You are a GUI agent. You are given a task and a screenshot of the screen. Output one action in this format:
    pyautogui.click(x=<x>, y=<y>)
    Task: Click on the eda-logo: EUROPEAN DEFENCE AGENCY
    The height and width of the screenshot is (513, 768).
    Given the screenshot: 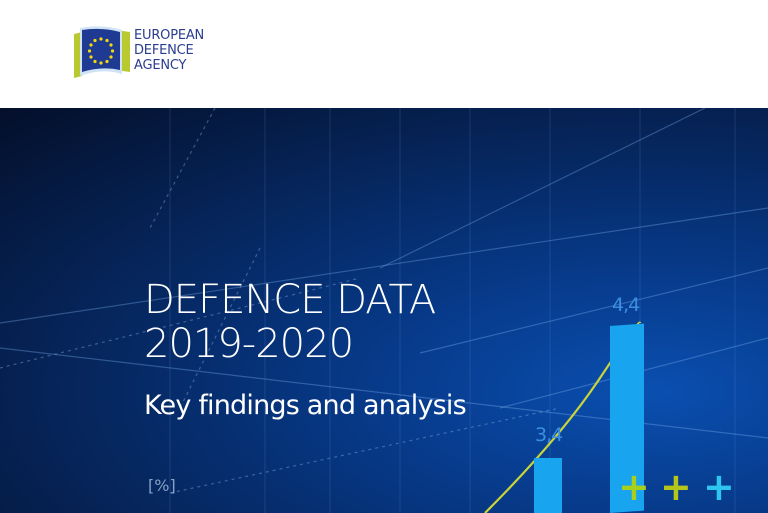 What is the action you would take?
    pyautogui.click(x=152, y=53)
    